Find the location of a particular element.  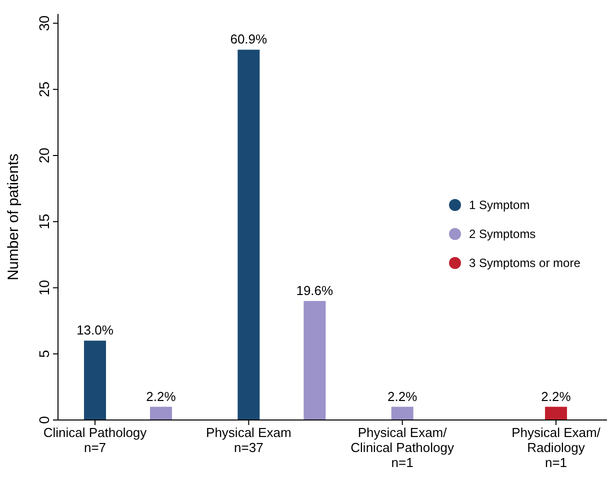

annotation: 13.0% is located at coordinates (95, 330).